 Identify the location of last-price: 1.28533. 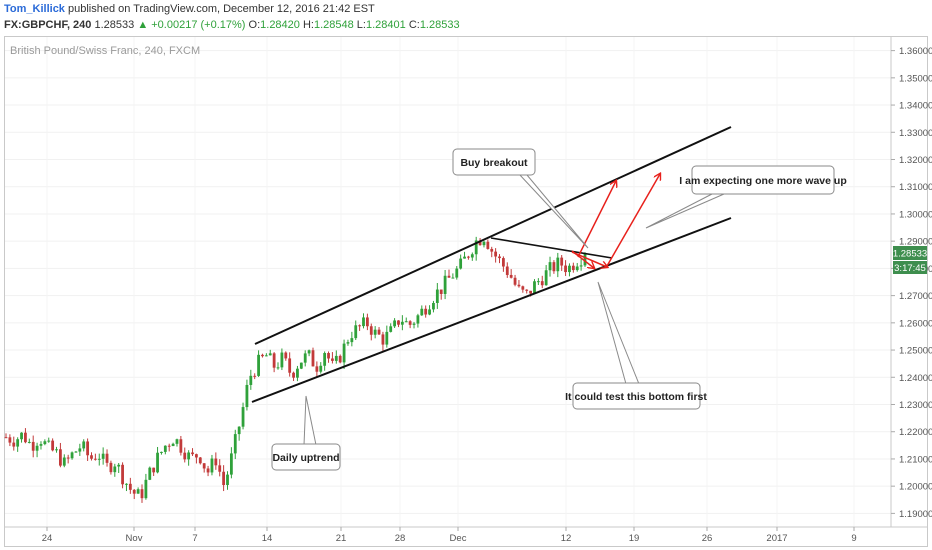
(114, 25).